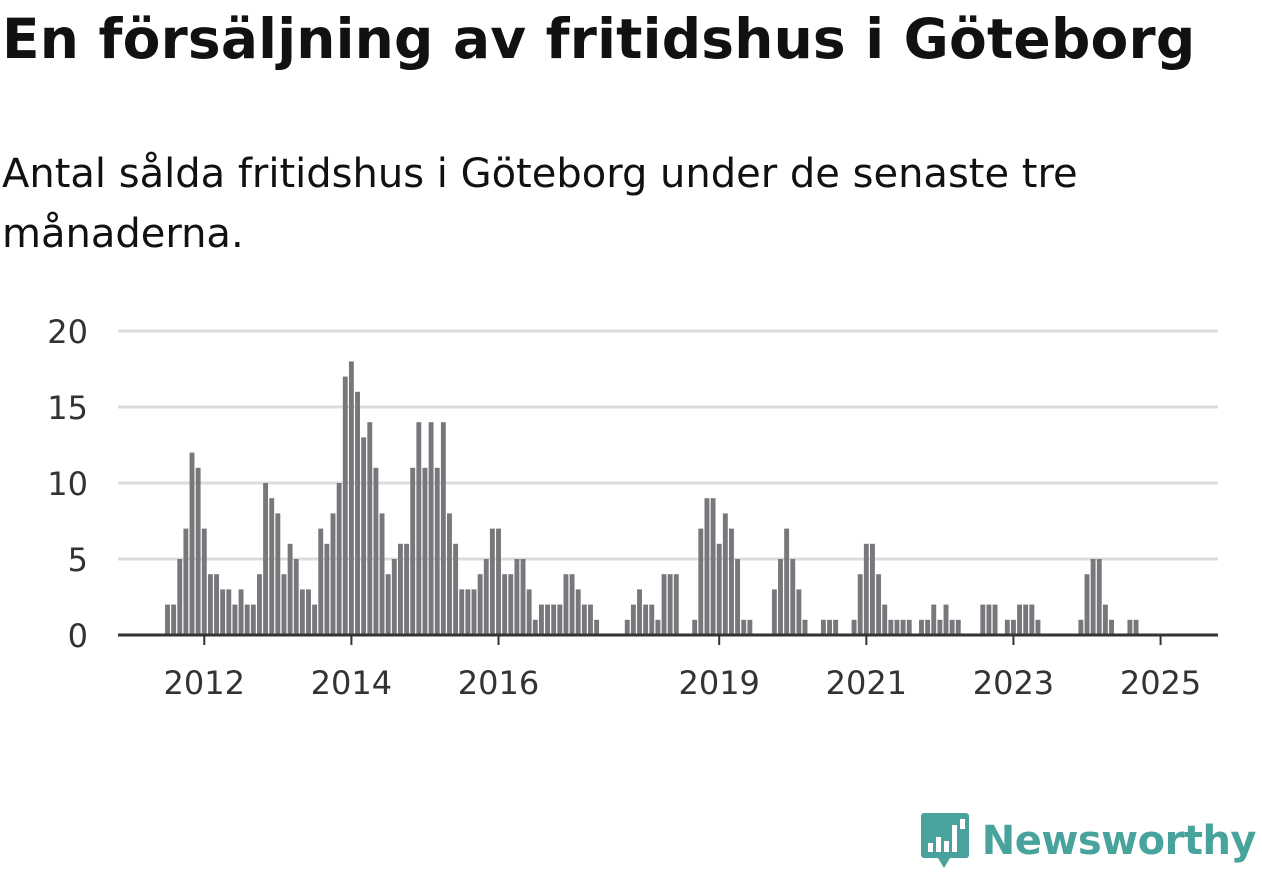  I want to click on y-tick-label: 15, so click(67, 408).